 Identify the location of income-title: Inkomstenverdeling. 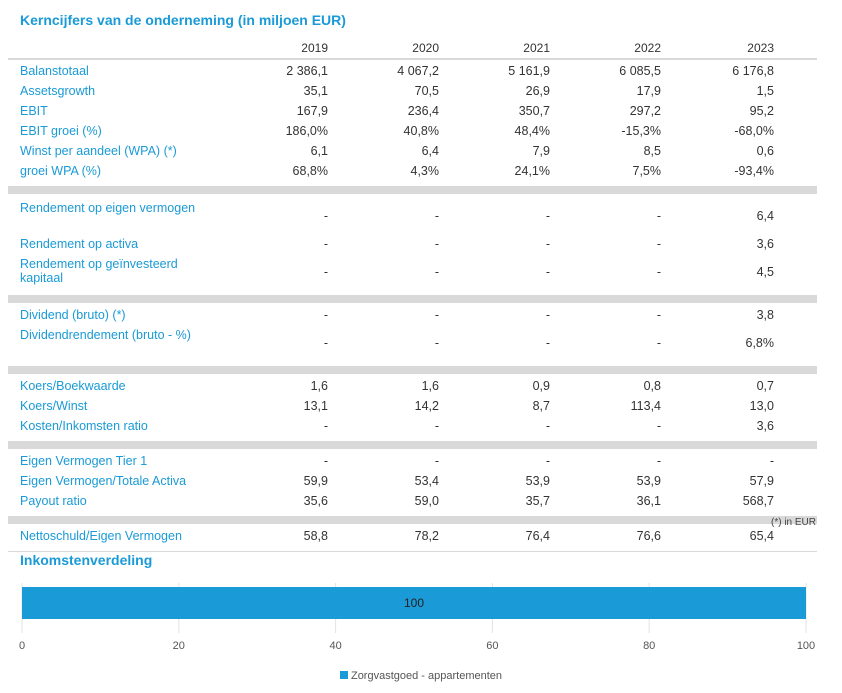
(86, 560).